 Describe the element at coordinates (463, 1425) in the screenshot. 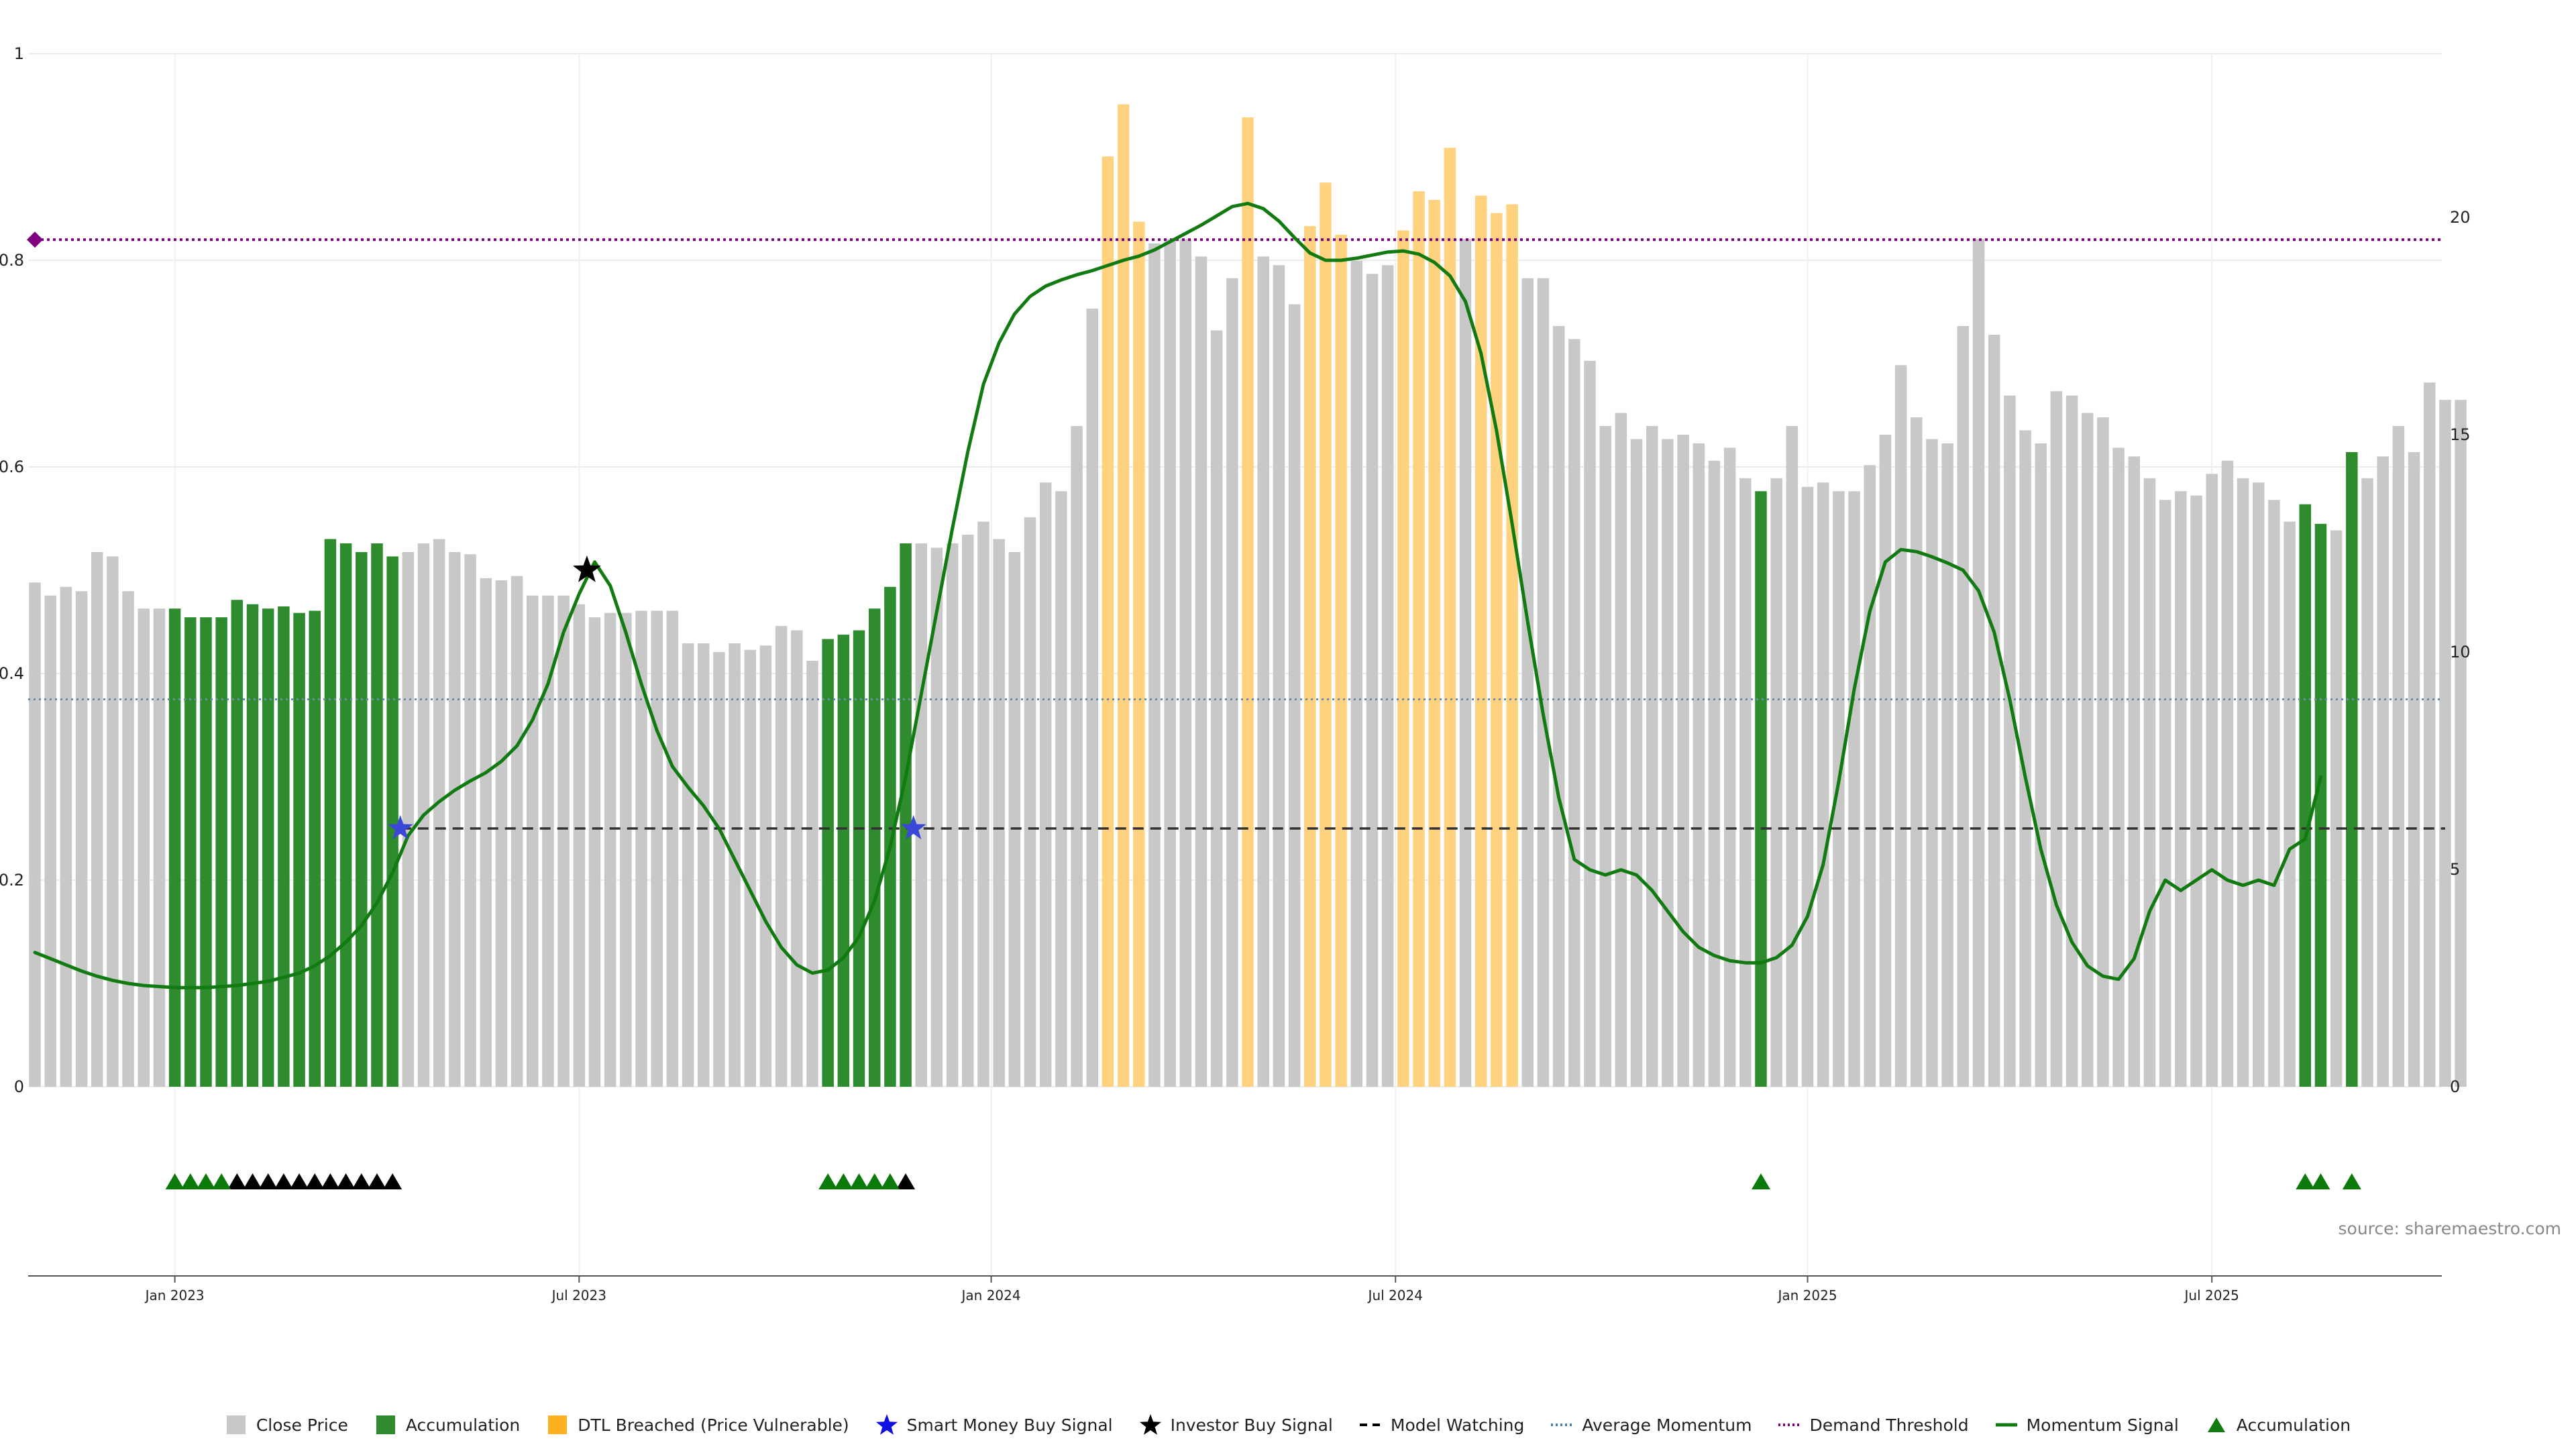

I see `legend-label: Accumulation` at that location.